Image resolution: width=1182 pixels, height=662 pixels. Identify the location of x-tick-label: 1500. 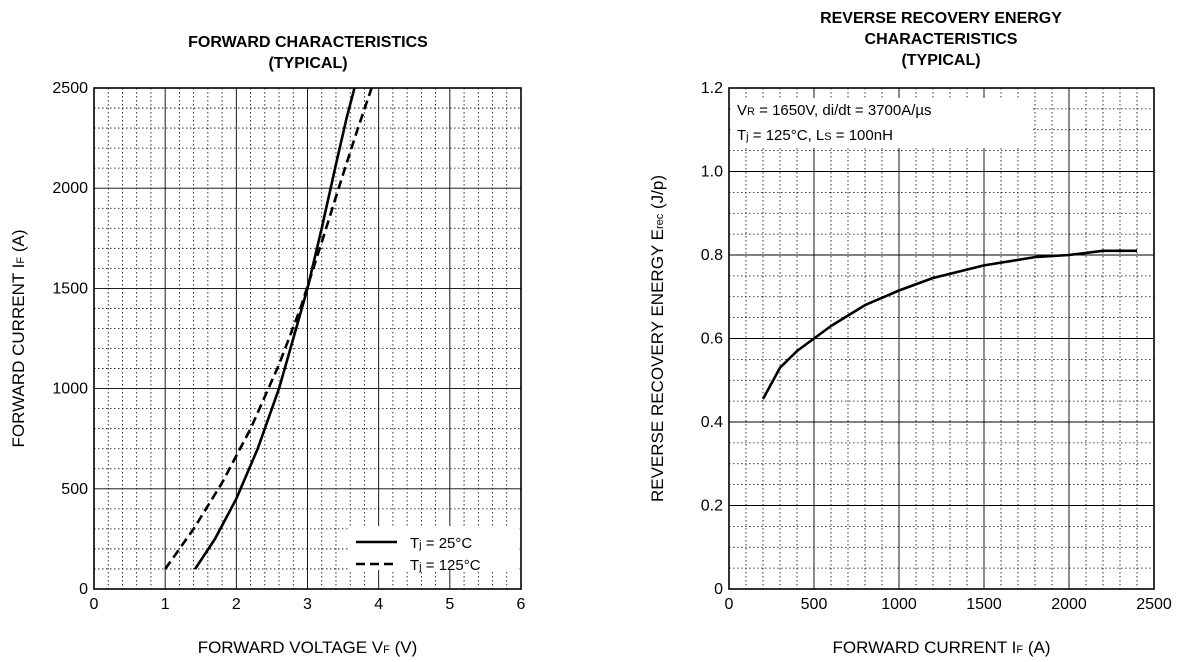
(984, 604).